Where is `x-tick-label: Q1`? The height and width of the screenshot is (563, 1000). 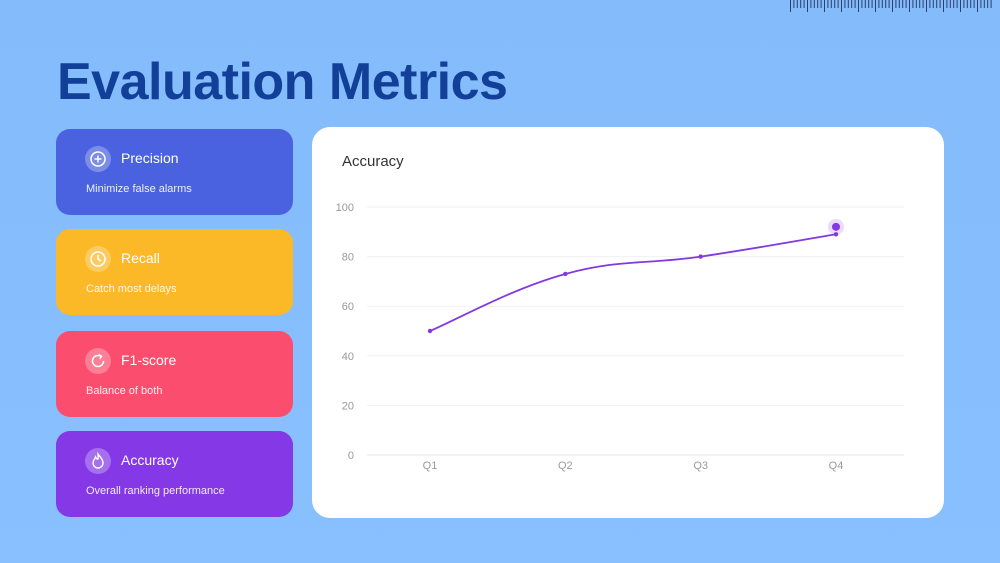
x-tick-label: Q1 is located at coordinates (430, 466).